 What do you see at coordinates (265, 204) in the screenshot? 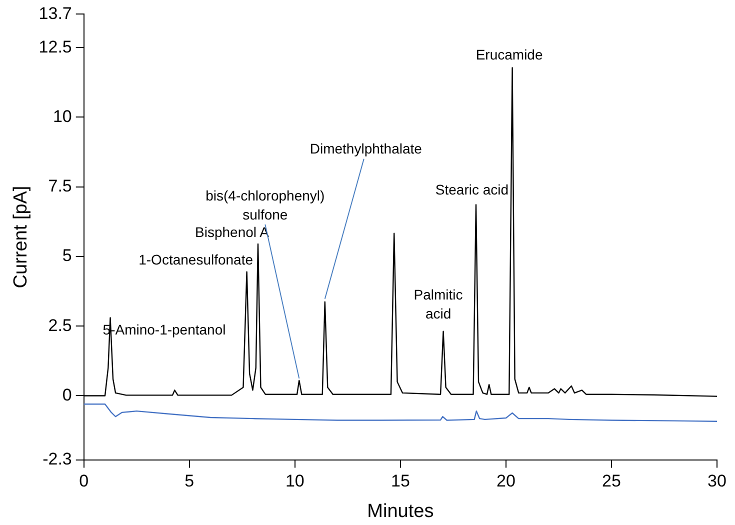
I see `annotation: bis(4-chlorophenyl) sulfone` at bounding box center [265, 204].